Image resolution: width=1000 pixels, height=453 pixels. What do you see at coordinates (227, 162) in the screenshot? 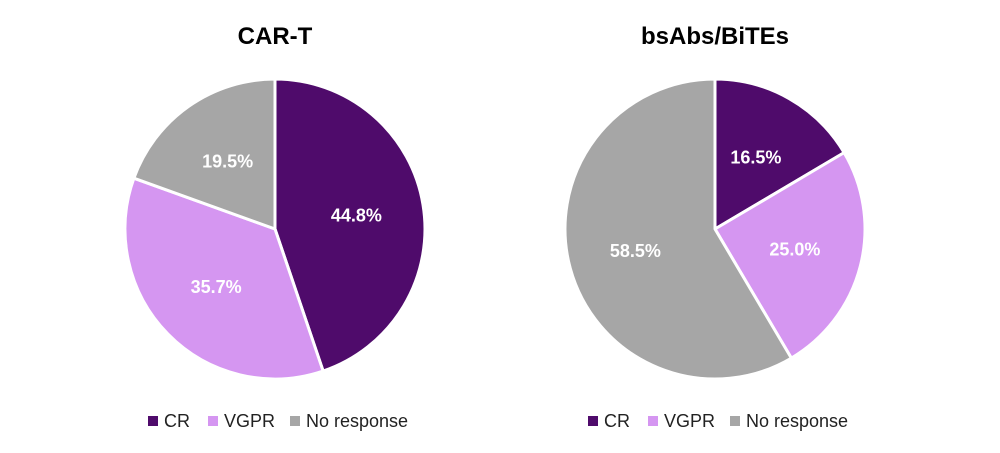
I see `slice-label-no-response: 19.5%` at bounding box center [227, 162].